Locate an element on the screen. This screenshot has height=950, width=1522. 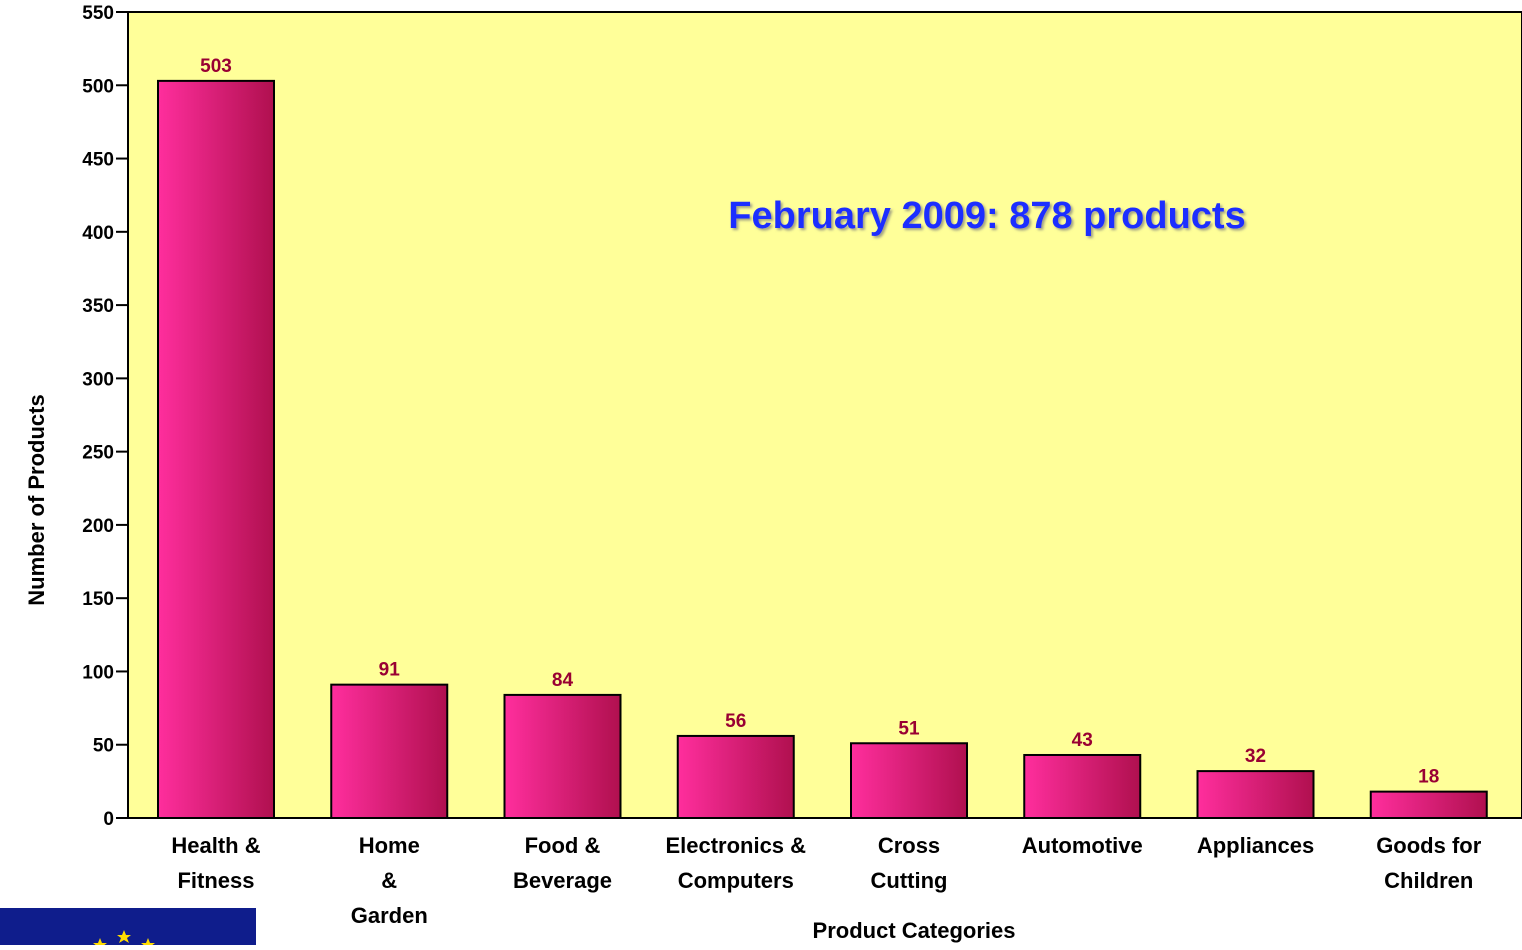
x-tick-label: Automotive is located at coordinates (1082, 845).